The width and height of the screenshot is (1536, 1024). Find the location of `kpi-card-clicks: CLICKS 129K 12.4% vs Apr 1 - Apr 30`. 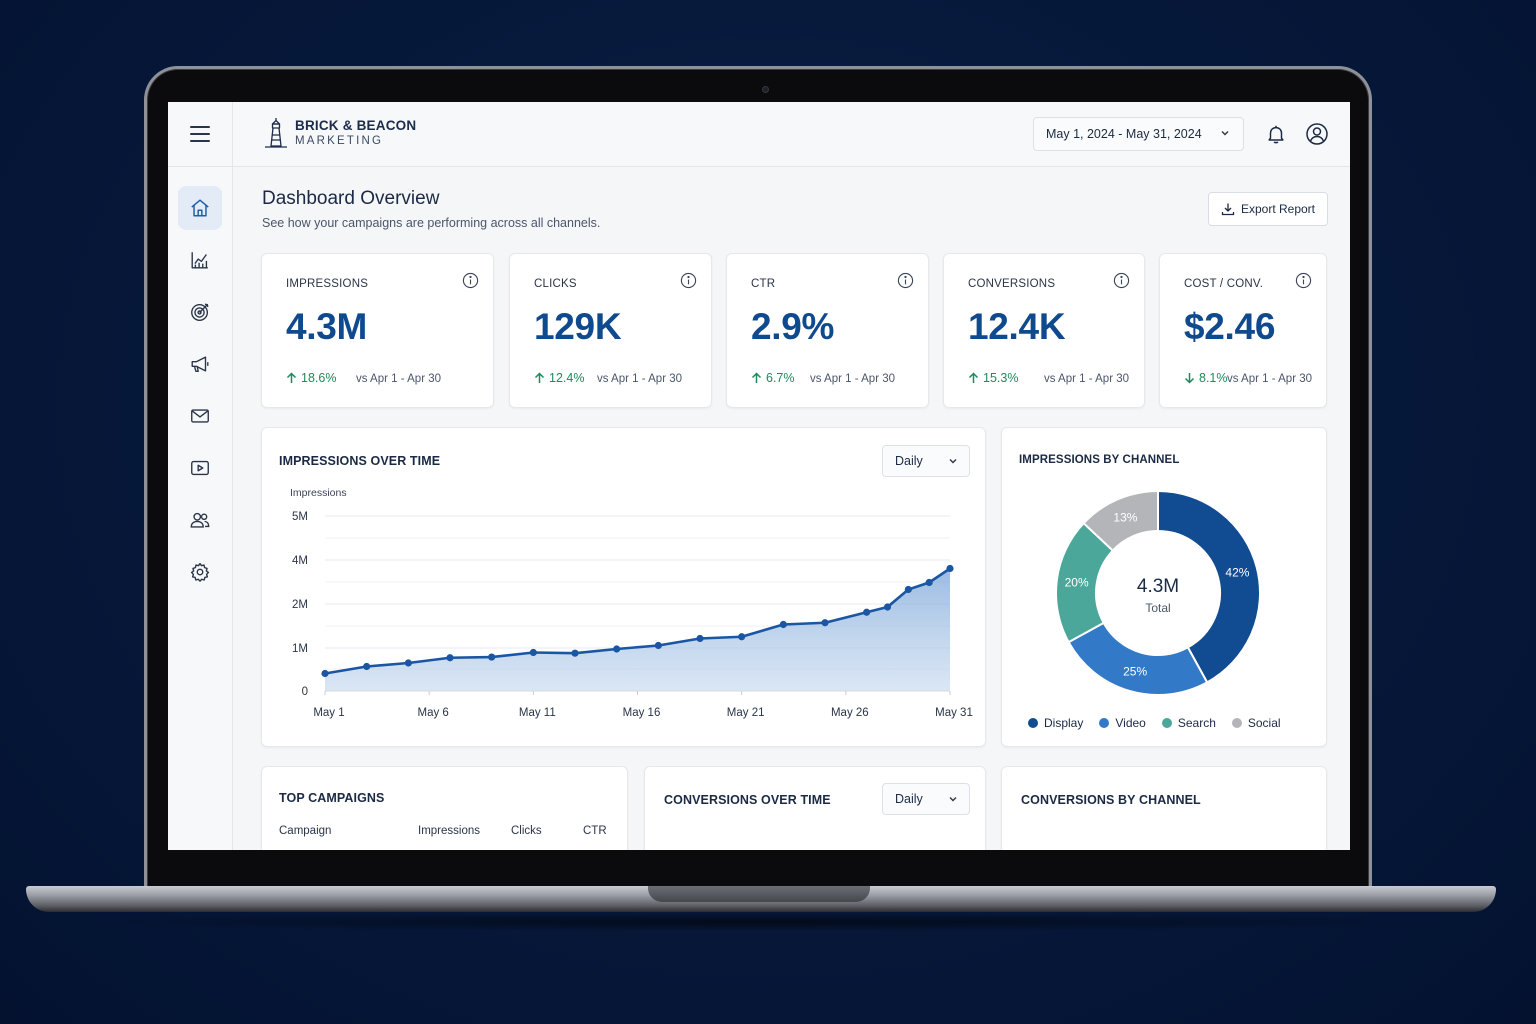

kpi-card-clicks: CLICKS 129K 12.4% vs Apr 1 - Apr 30 is located at coordinates (610, 330).